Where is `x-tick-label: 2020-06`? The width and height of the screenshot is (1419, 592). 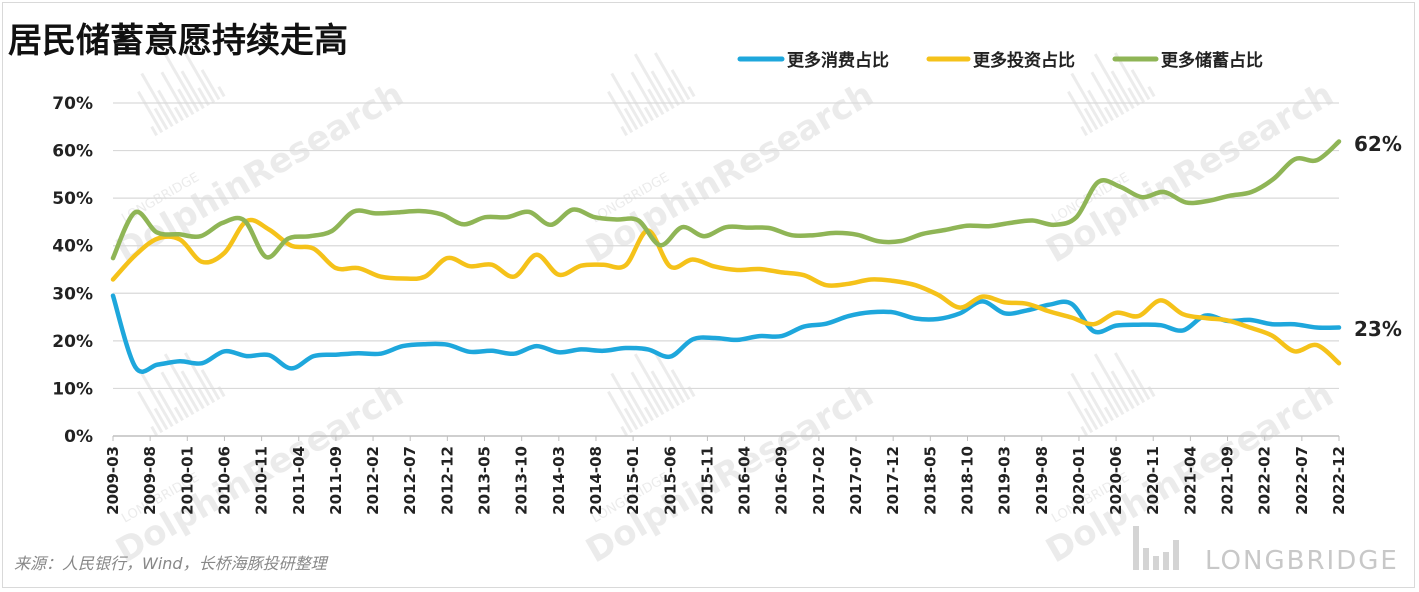
x-tick-label: 2020-06 is located at coordinates (1116, 480).